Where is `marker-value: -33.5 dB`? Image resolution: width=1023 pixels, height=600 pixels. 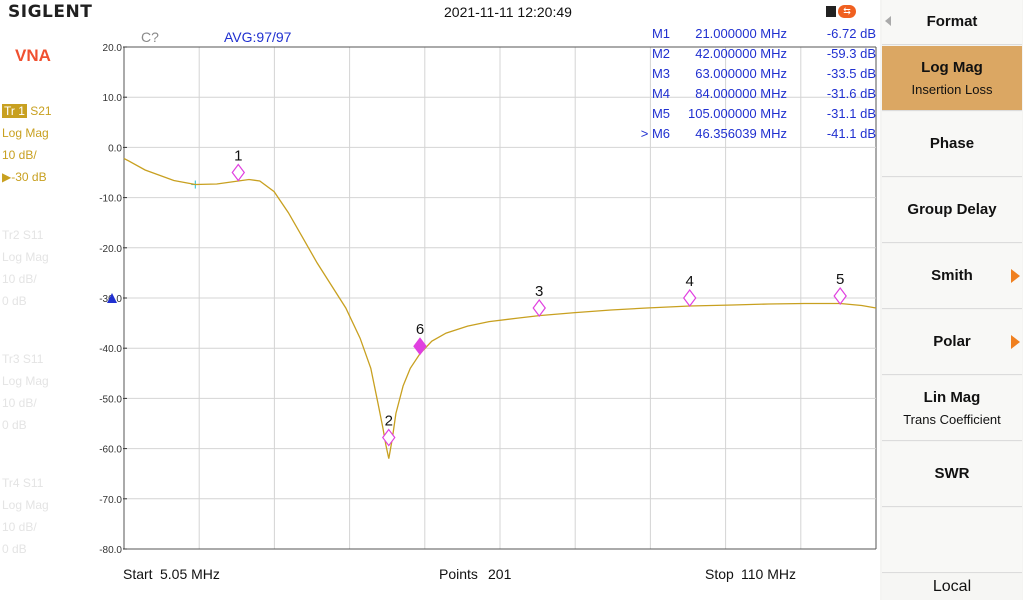
marker-value: -33.5 dB is located at coordinates (851, 73).